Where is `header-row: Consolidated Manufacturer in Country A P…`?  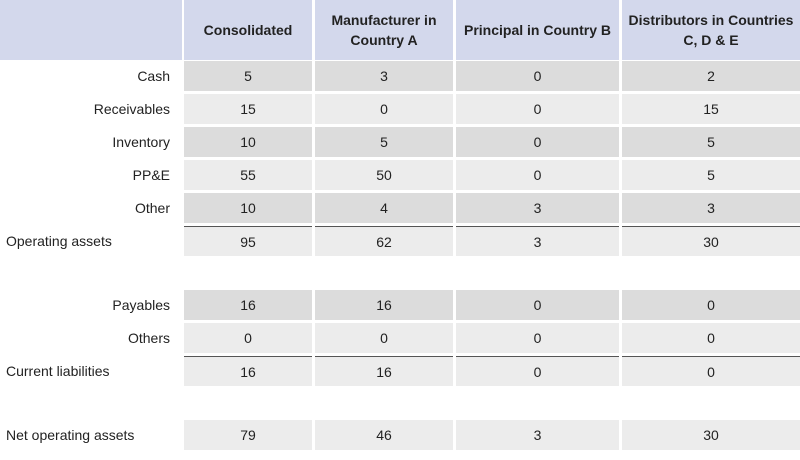 header-row: Consolidated Manufacturer in Country A P… is located at coordinates (400, 30).